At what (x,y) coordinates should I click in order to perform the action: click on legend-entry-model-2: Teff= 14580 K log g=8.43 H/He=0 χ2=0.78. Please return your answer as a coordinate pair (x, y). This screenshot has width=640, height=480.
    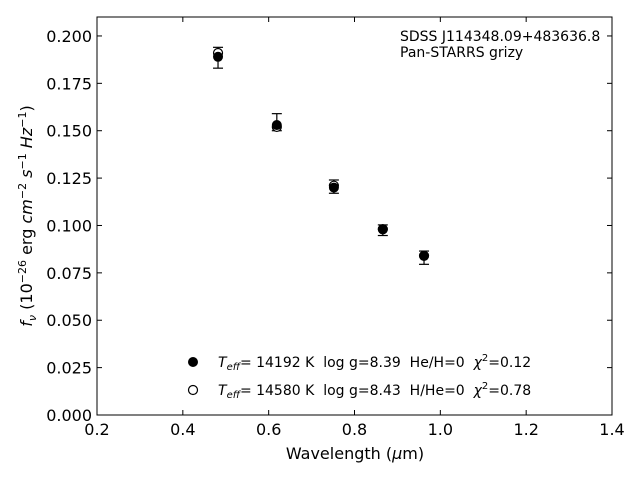
    Looking at the image, I should click on (359, 391).